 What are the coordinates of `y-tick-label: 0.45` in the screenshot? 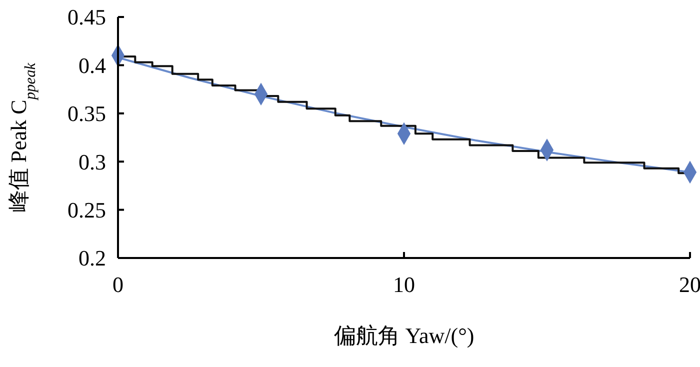 It's located at (87, 17).